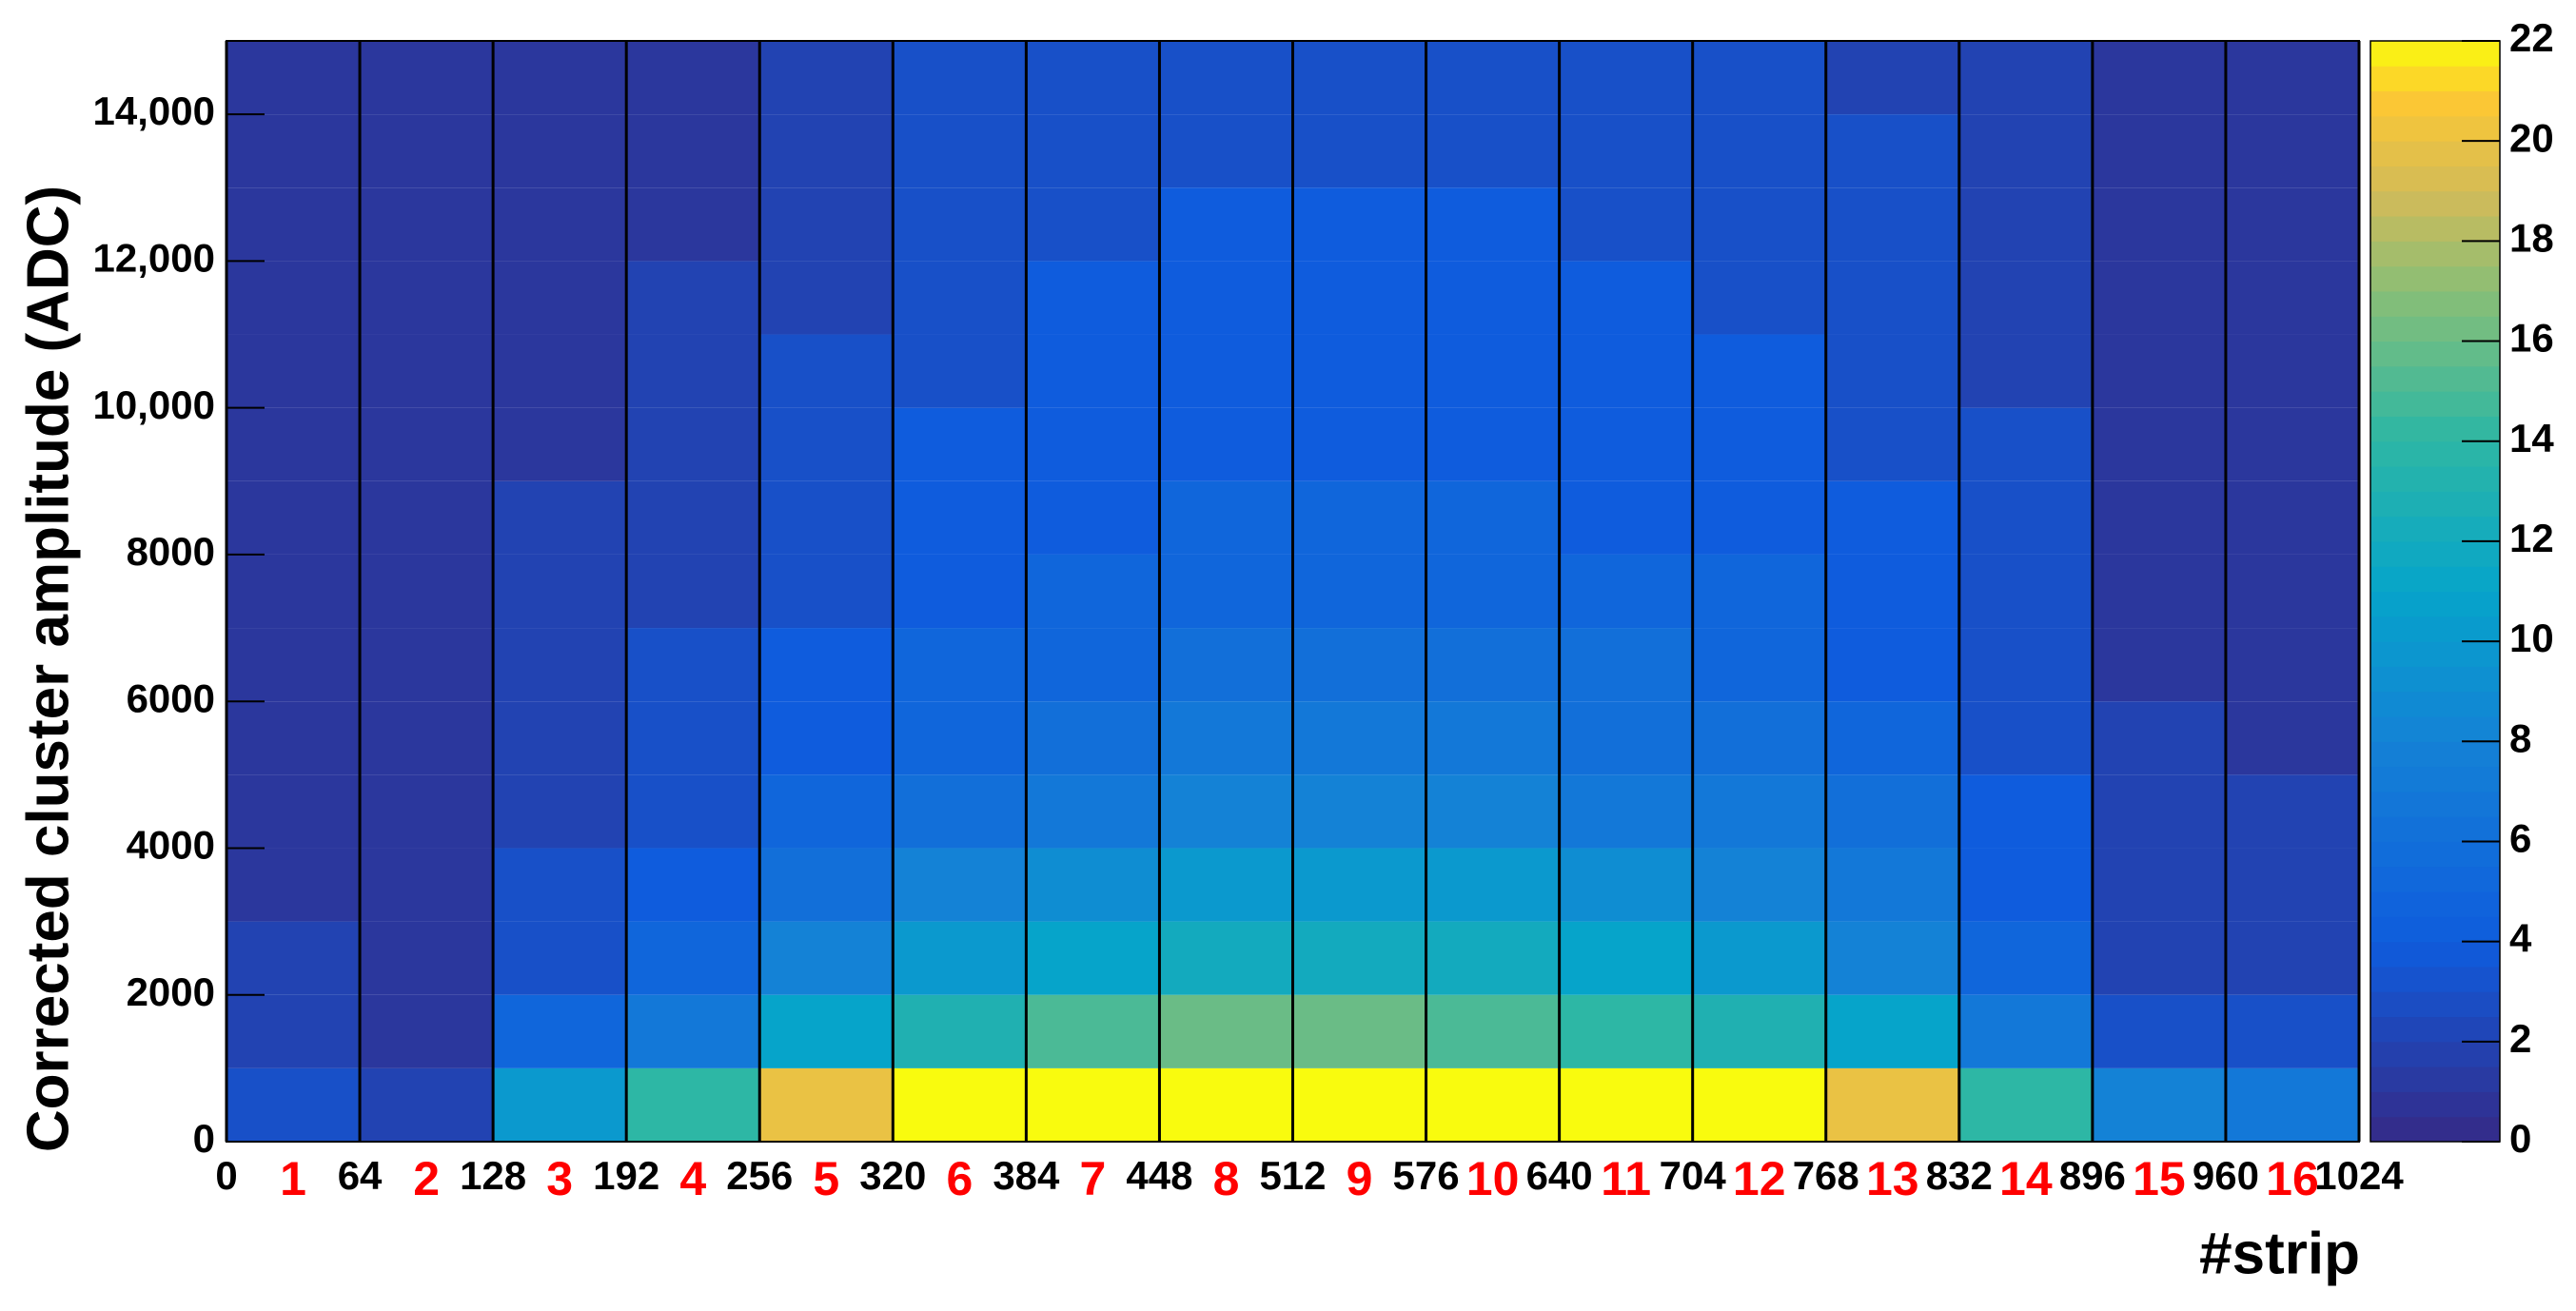 The height and width of the screenshot is (1311, 2576). Describe the element at coordinates (154, 257) in the screenshot. I see `y-tick-label: 12,000` at that location.